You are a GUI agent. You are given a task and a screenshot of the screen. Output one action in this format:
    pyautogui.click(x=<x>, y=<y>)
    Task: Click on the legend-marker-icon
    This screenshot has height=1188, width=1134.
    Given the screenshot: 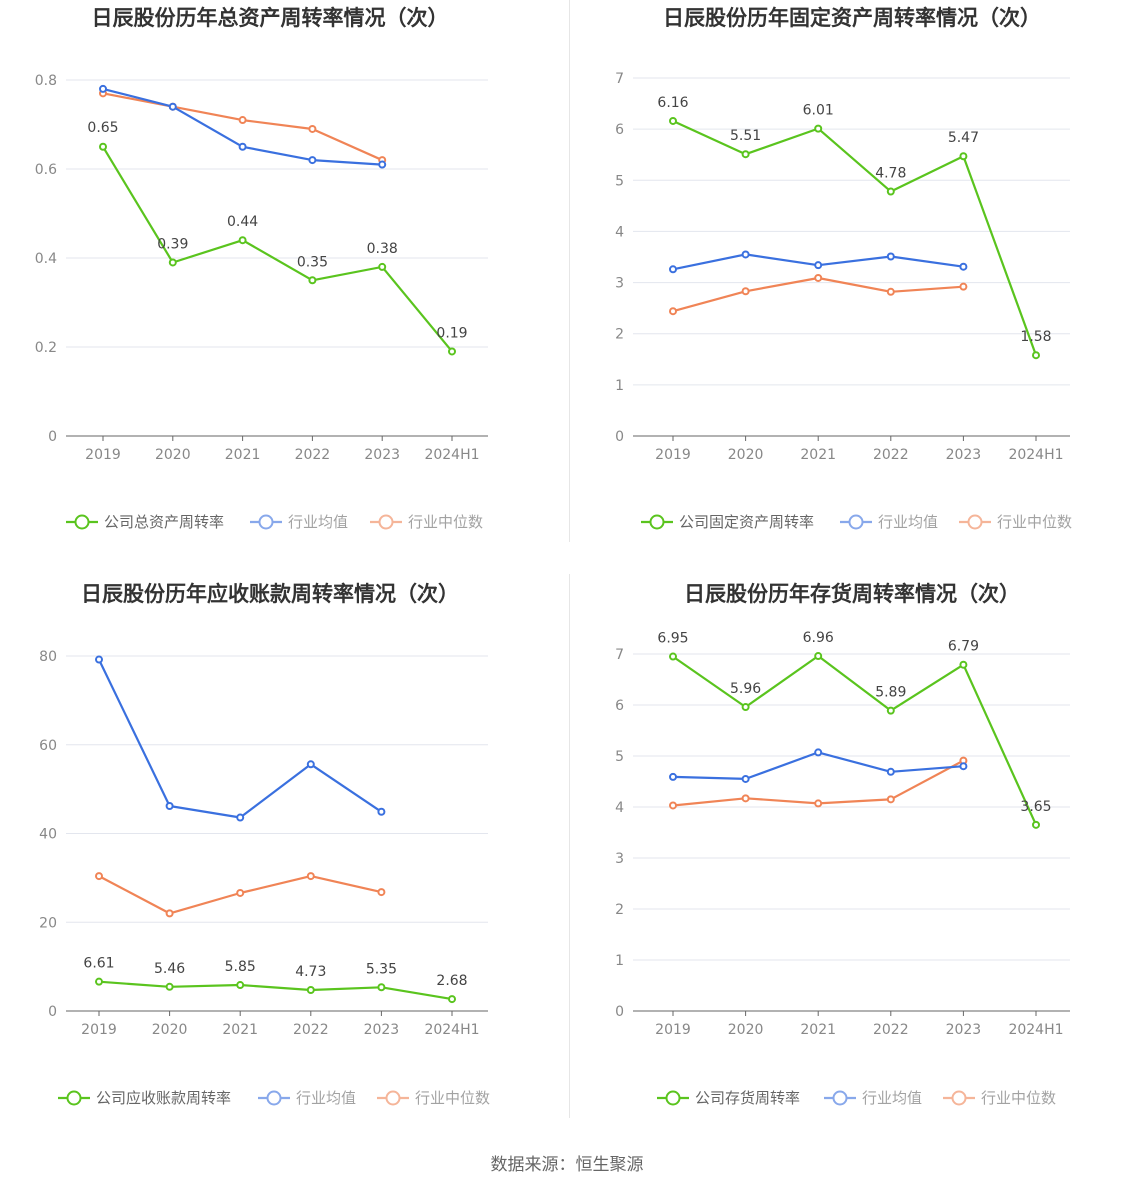 What is the action you would take?
    pyautogui.click(x=840, y=1098)
    